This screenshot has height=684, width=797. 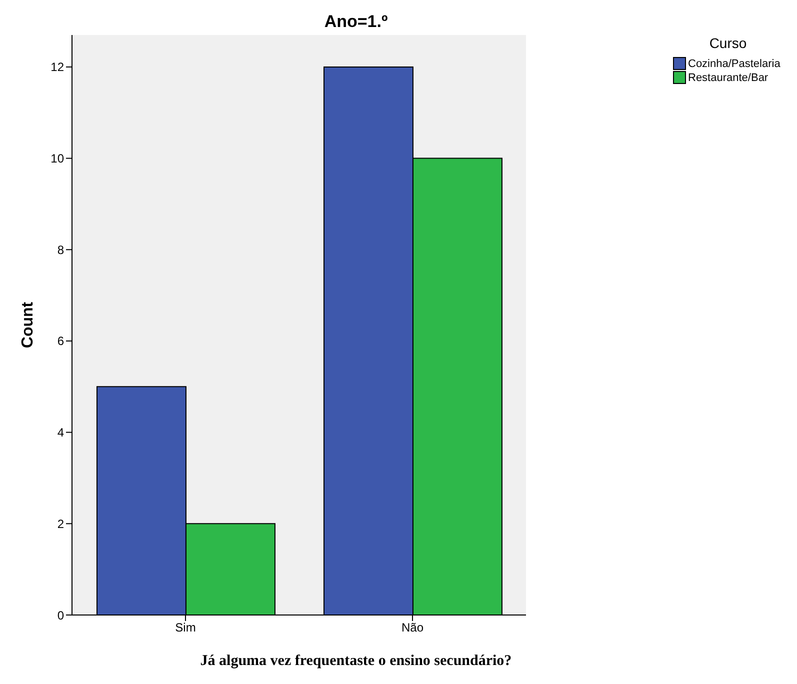 What do you see at coordinates (734, 64) in the screenshot?
I see `legend-label: Cozinha/Pastelaria` at bounding box center [734, 64].